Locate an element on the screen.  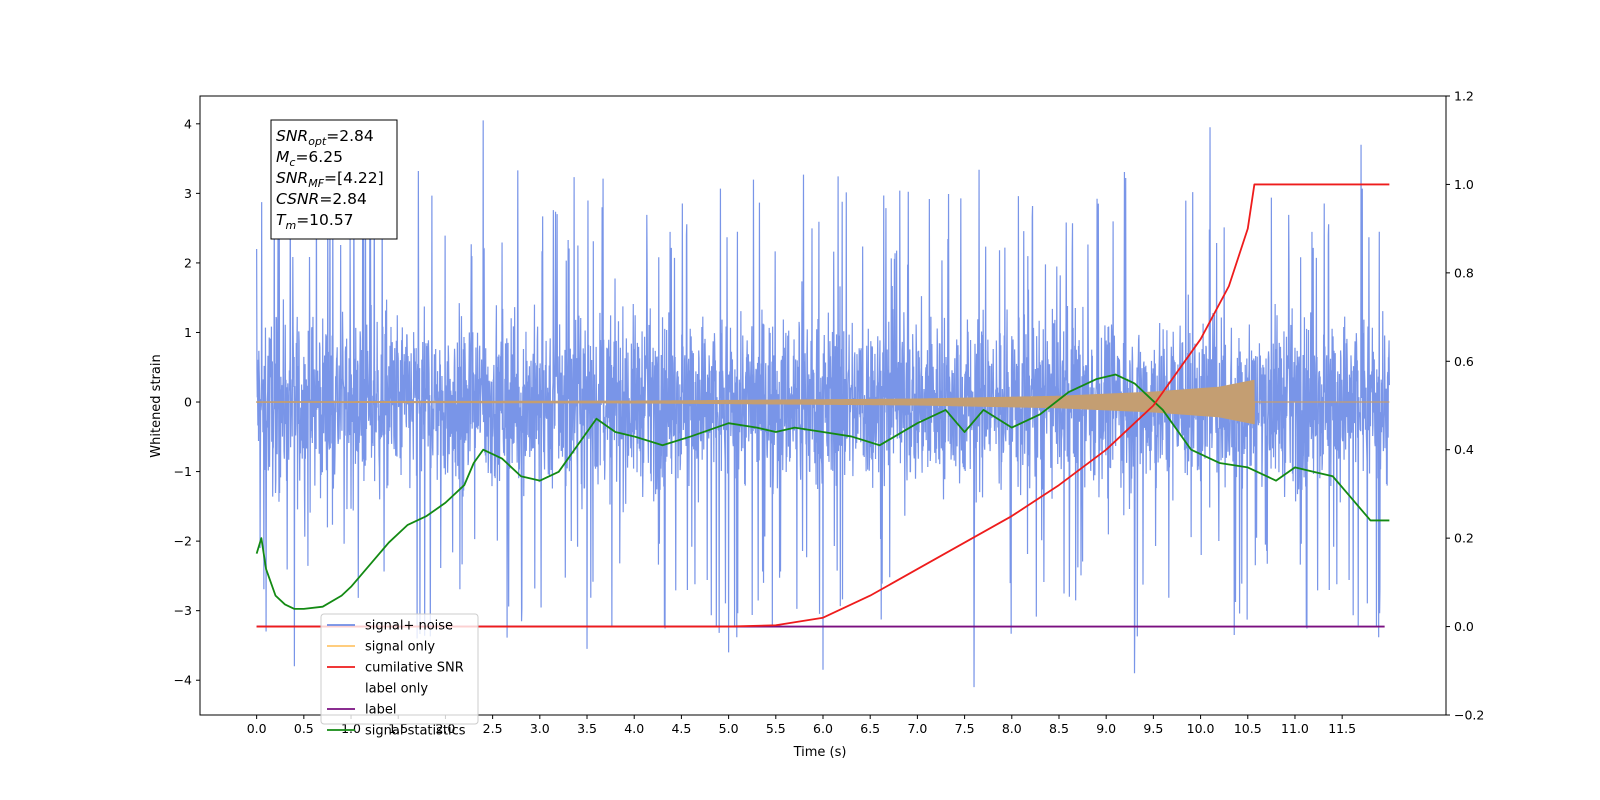
annotation-line: Tm=10.57 is located at coordinates (315, 221).